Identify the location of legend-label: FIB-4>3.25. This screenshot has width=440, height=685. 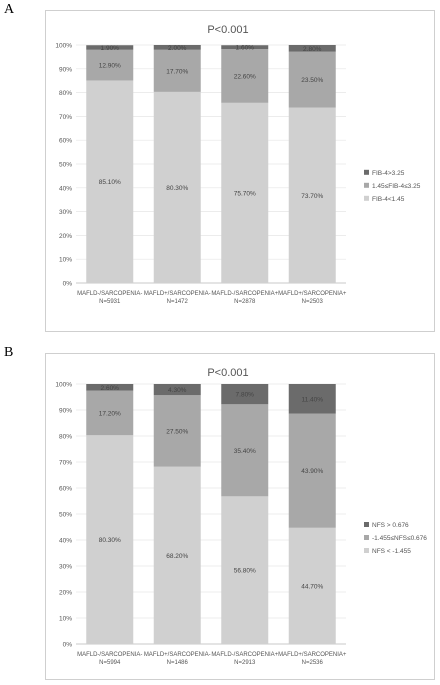
(388, 173).